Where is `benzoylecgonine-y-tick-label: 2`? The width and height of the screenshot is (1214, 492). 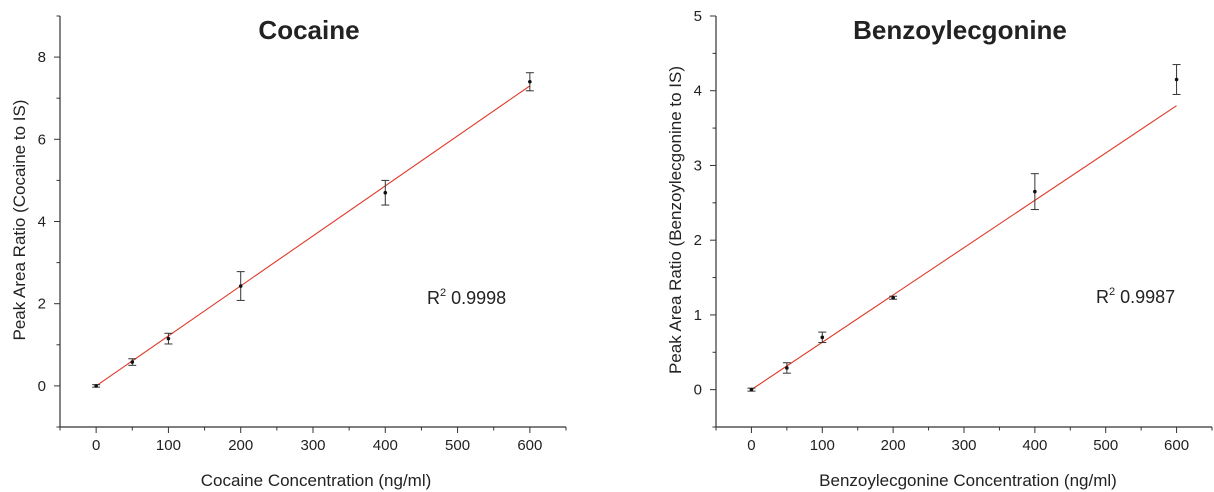
benzoylecgonine-y-tick-label: 2 is located at coordinates (698, 240).